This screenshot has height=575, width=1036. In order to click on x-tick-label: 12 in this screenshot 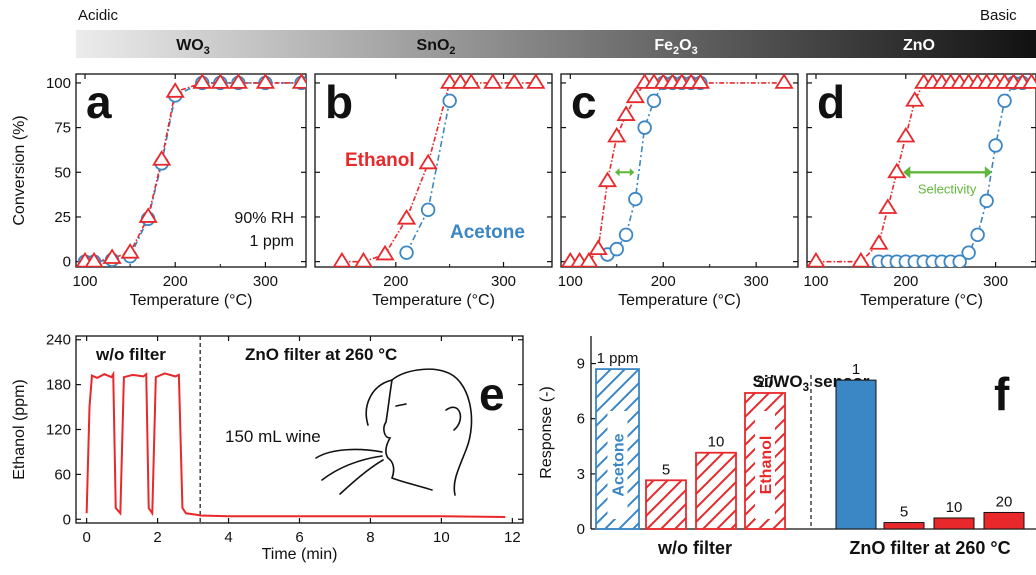, I will do `click(512, 537)`.